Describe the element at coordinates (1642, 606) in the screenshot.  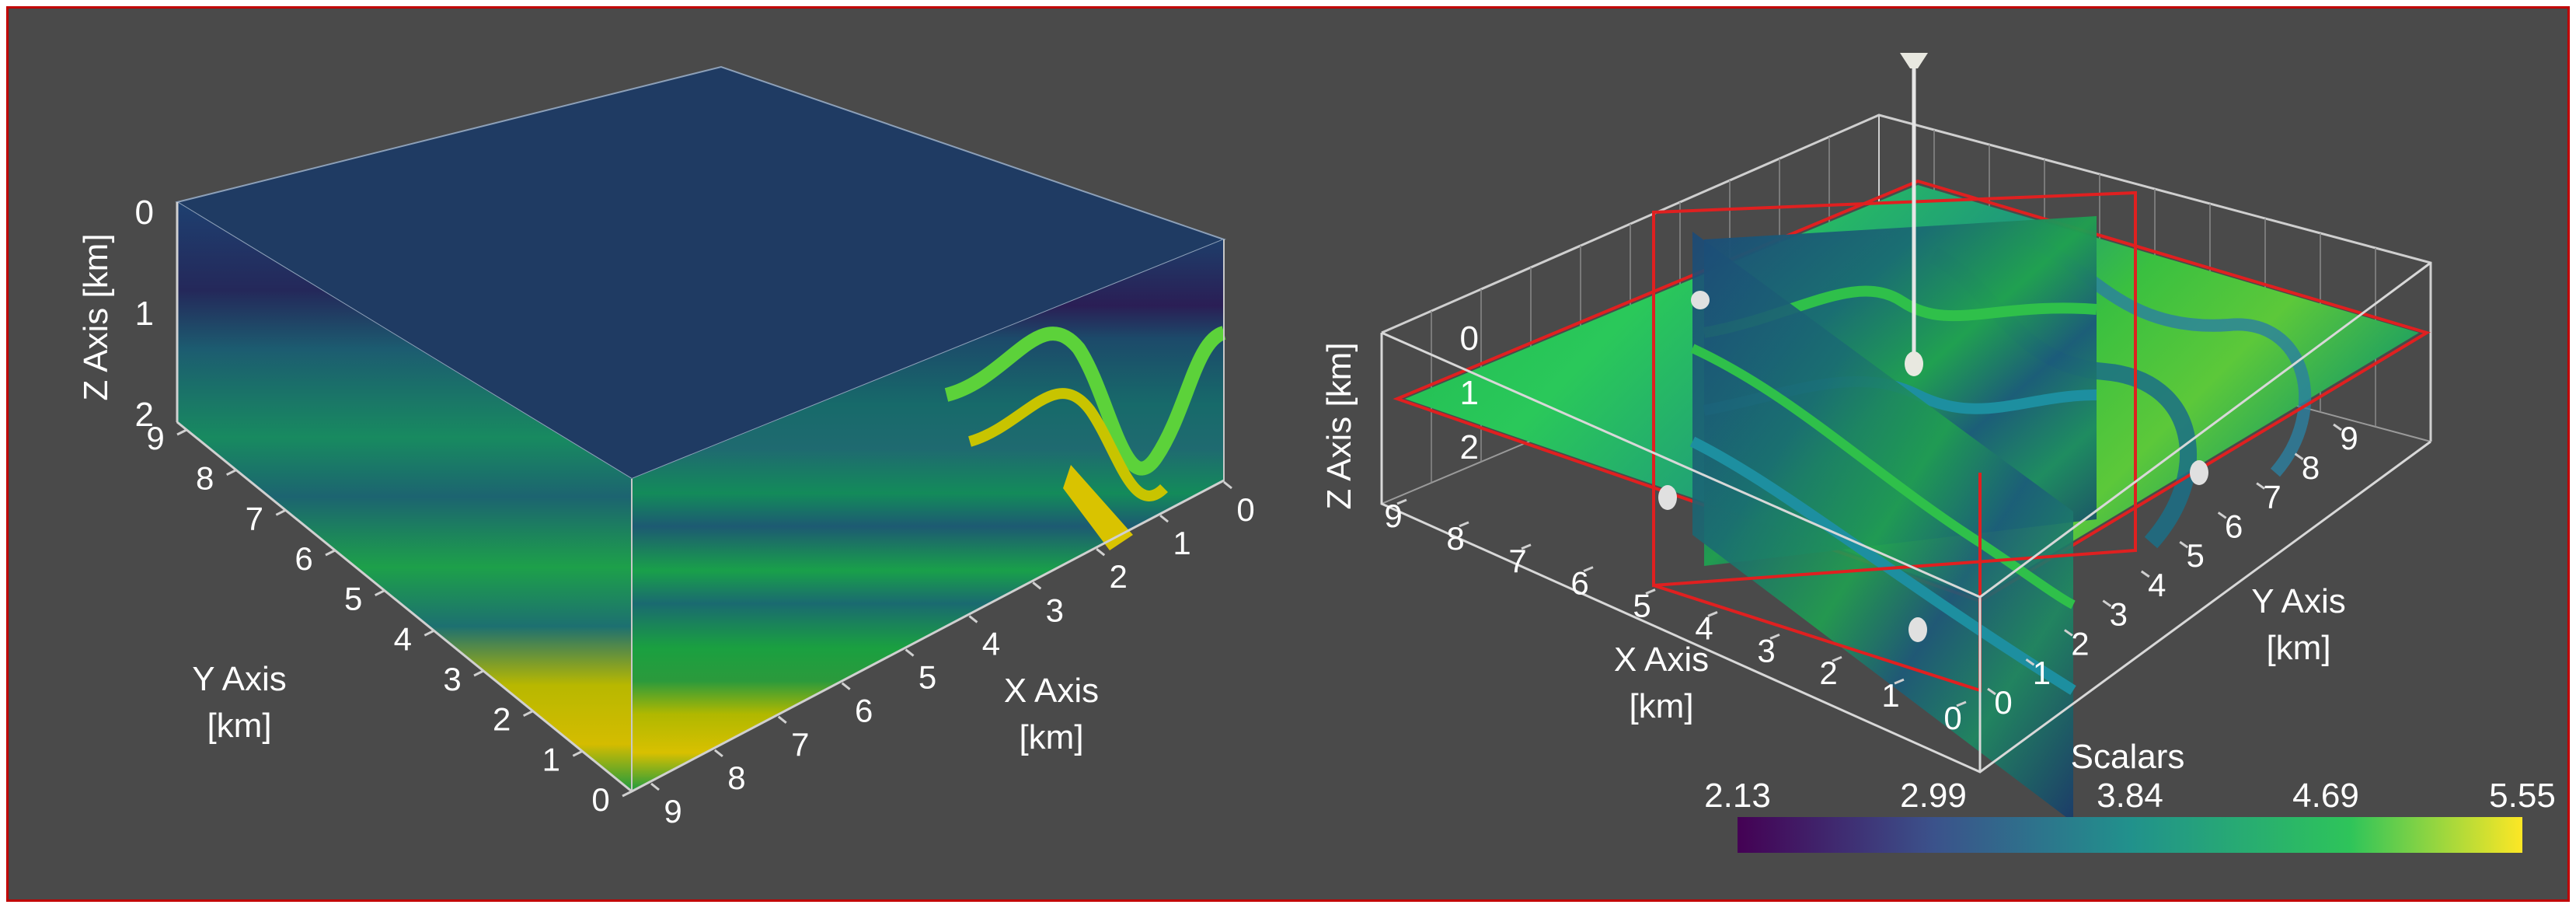
I see `right-x-tick-5: 5` at that location.